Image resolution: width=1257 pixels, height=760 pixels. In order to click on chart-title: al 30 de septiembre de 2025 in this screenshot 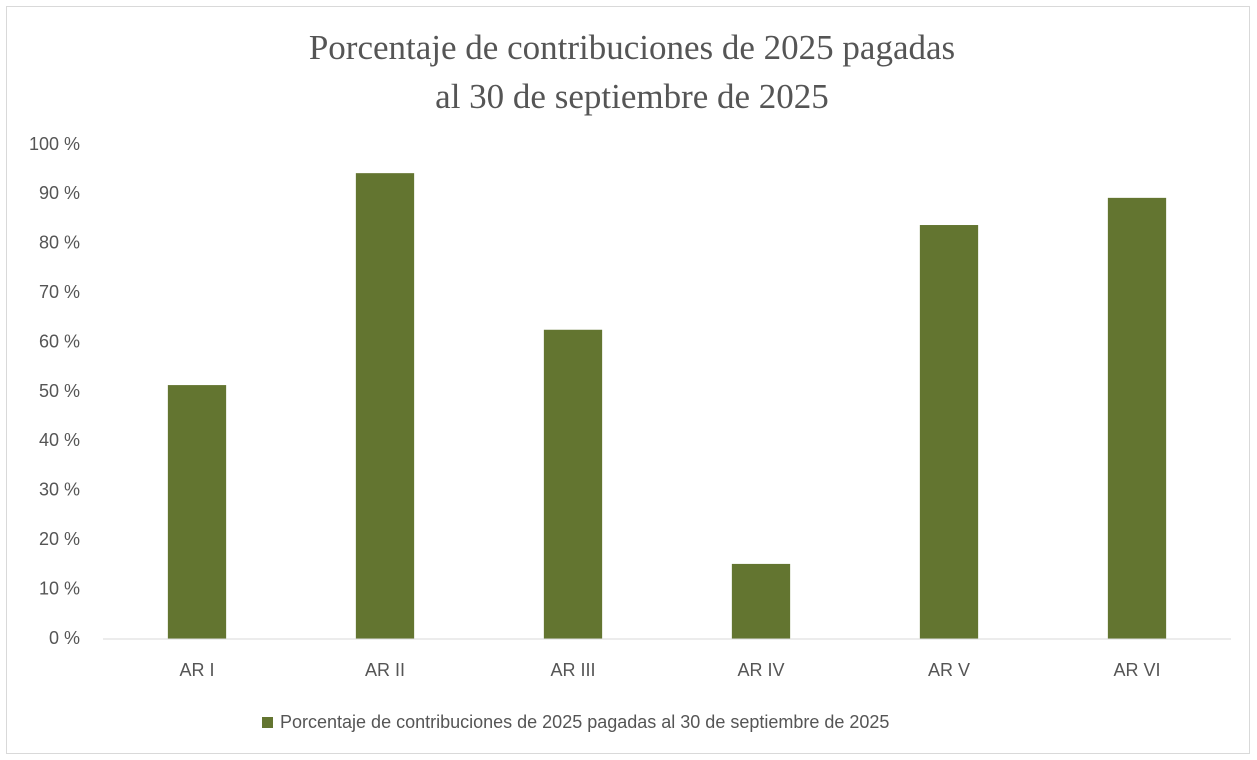, I will do `click(632, 96)`.